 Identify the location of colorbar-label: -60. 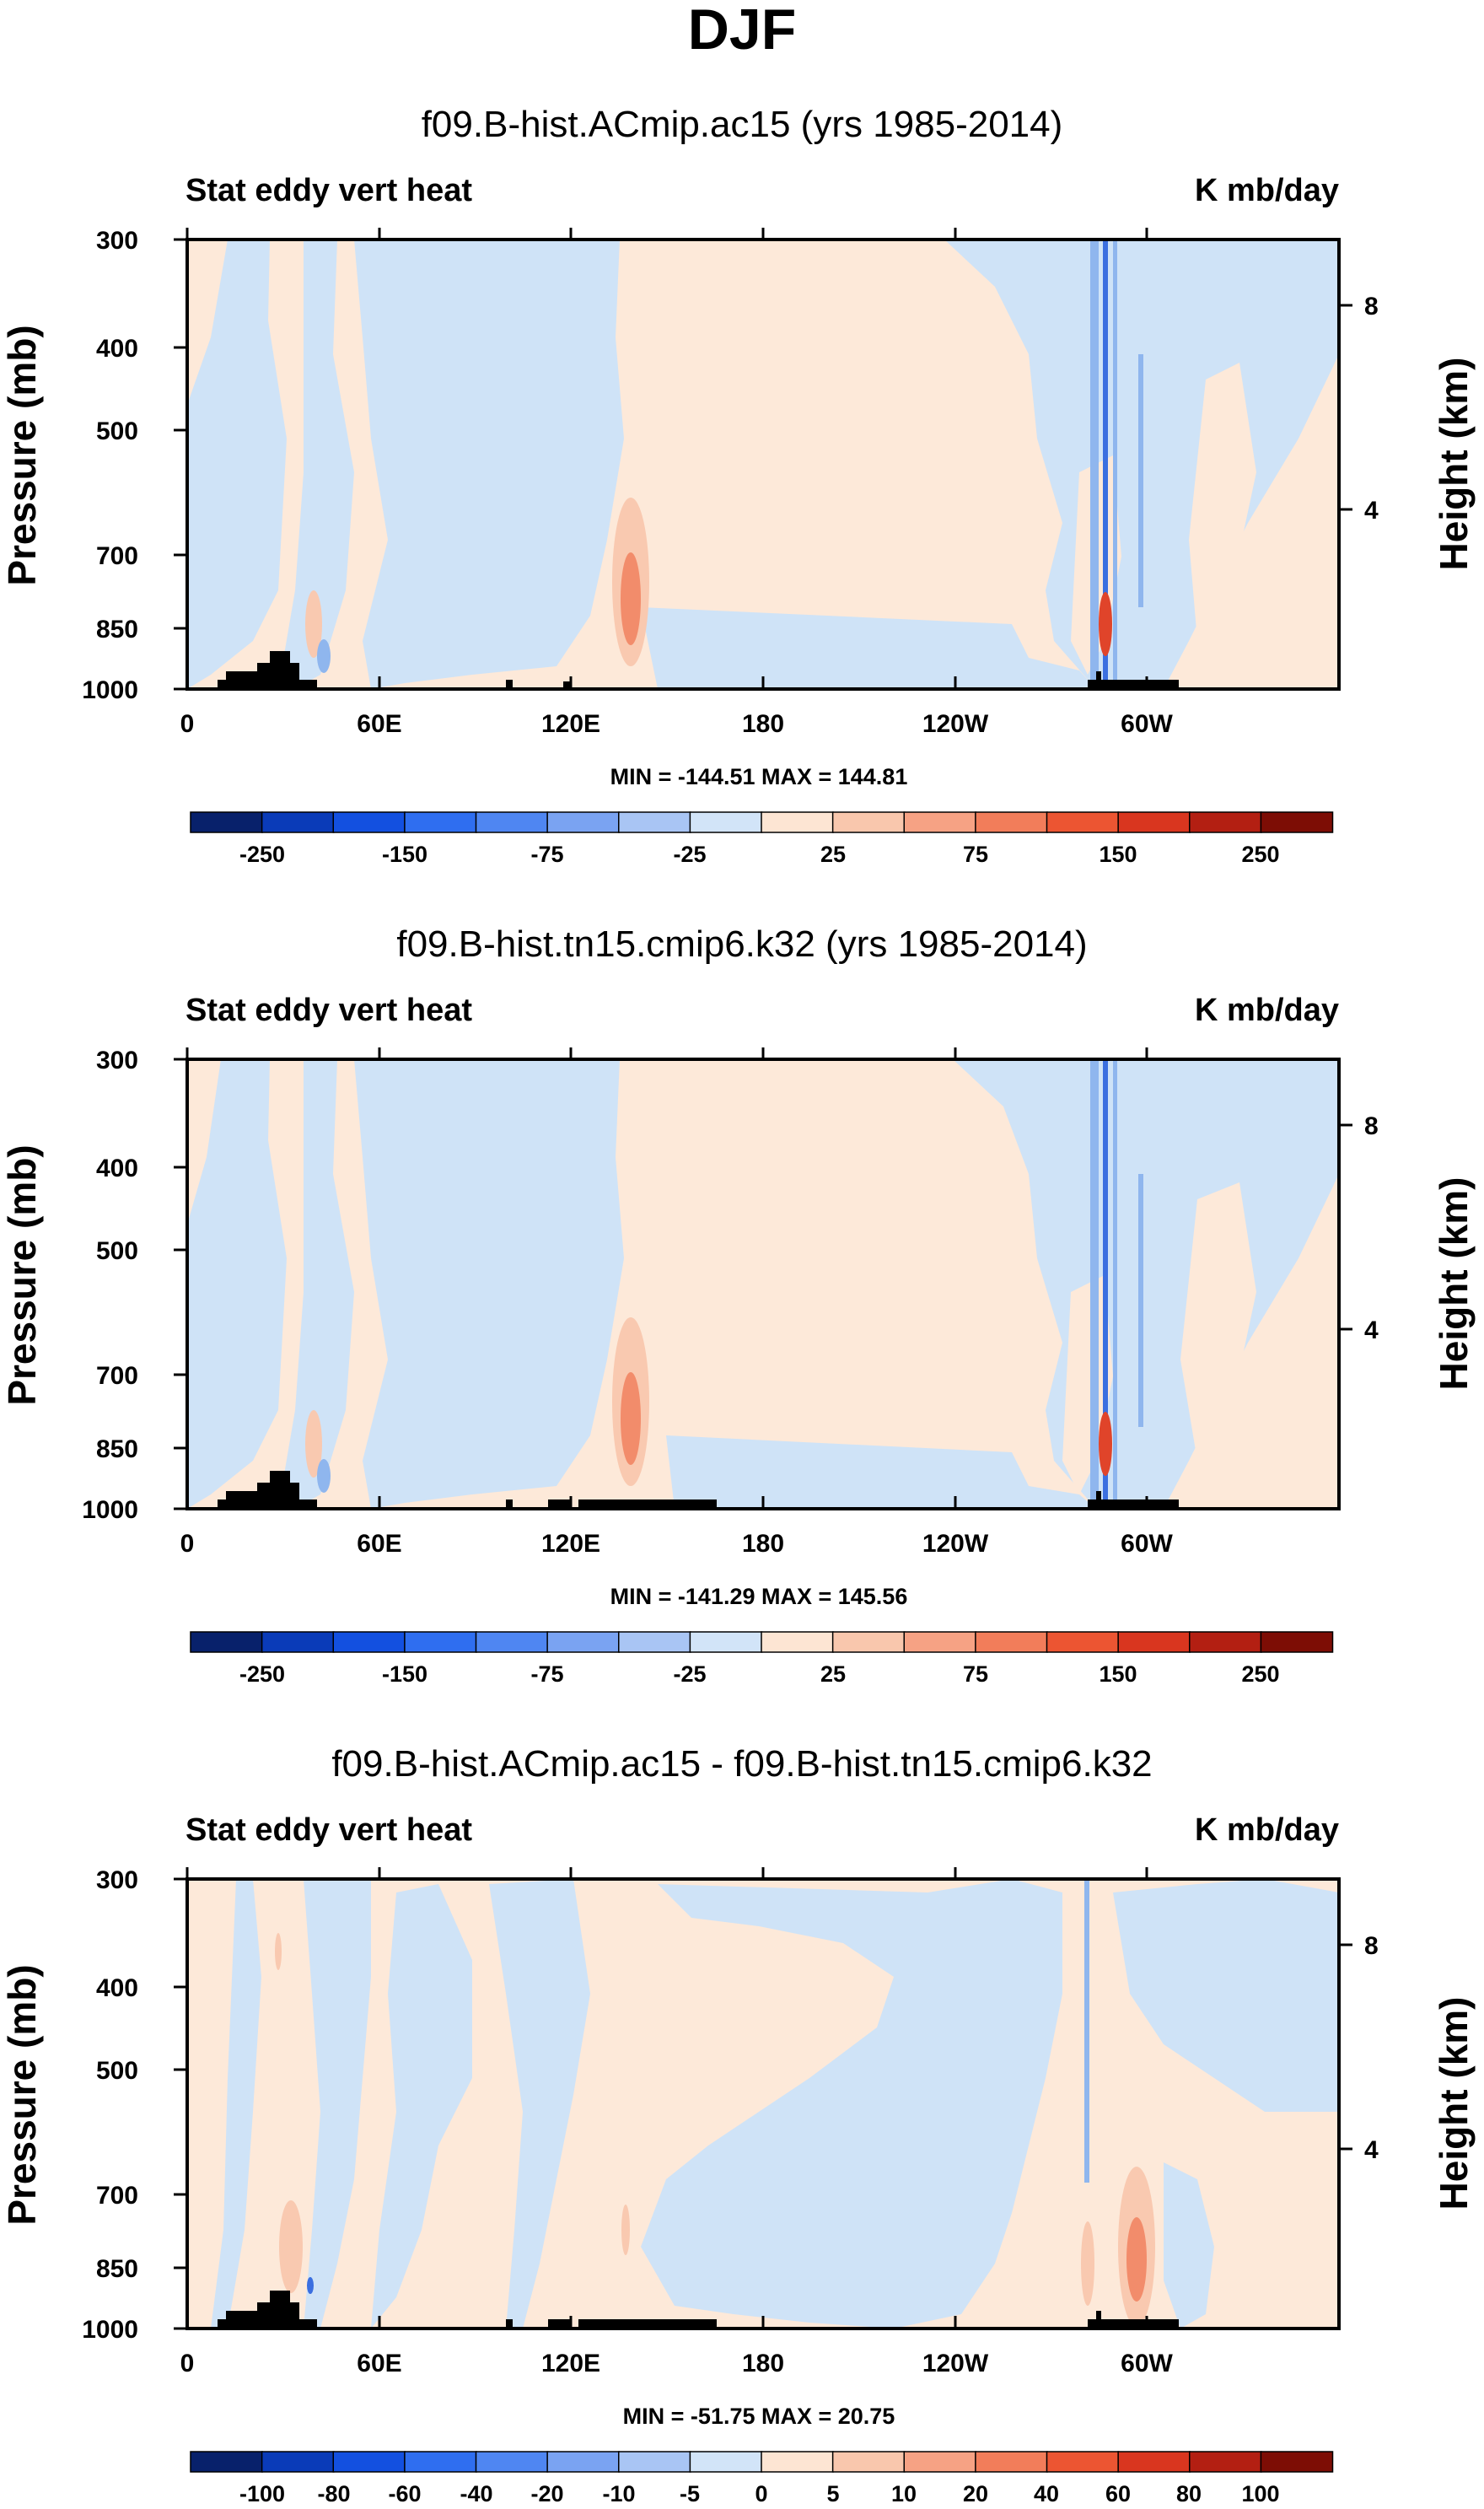
(404, 2493).